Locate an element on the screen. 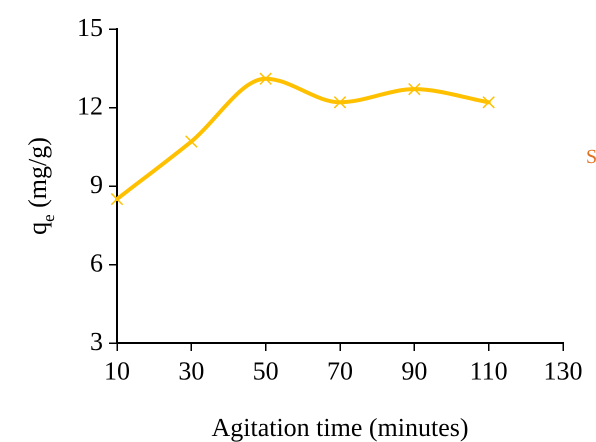 The height and width of the screenshot is (442, 596). x-tick-label: 110 is located at coordinates (489, 371).